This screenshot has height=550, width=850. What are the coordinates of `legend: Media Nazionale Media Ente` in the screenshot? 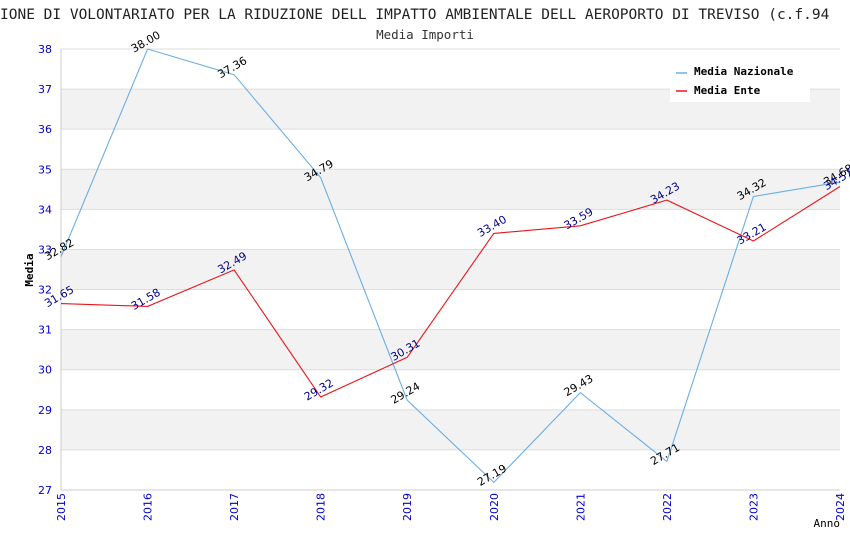 It's located at (740, 81).